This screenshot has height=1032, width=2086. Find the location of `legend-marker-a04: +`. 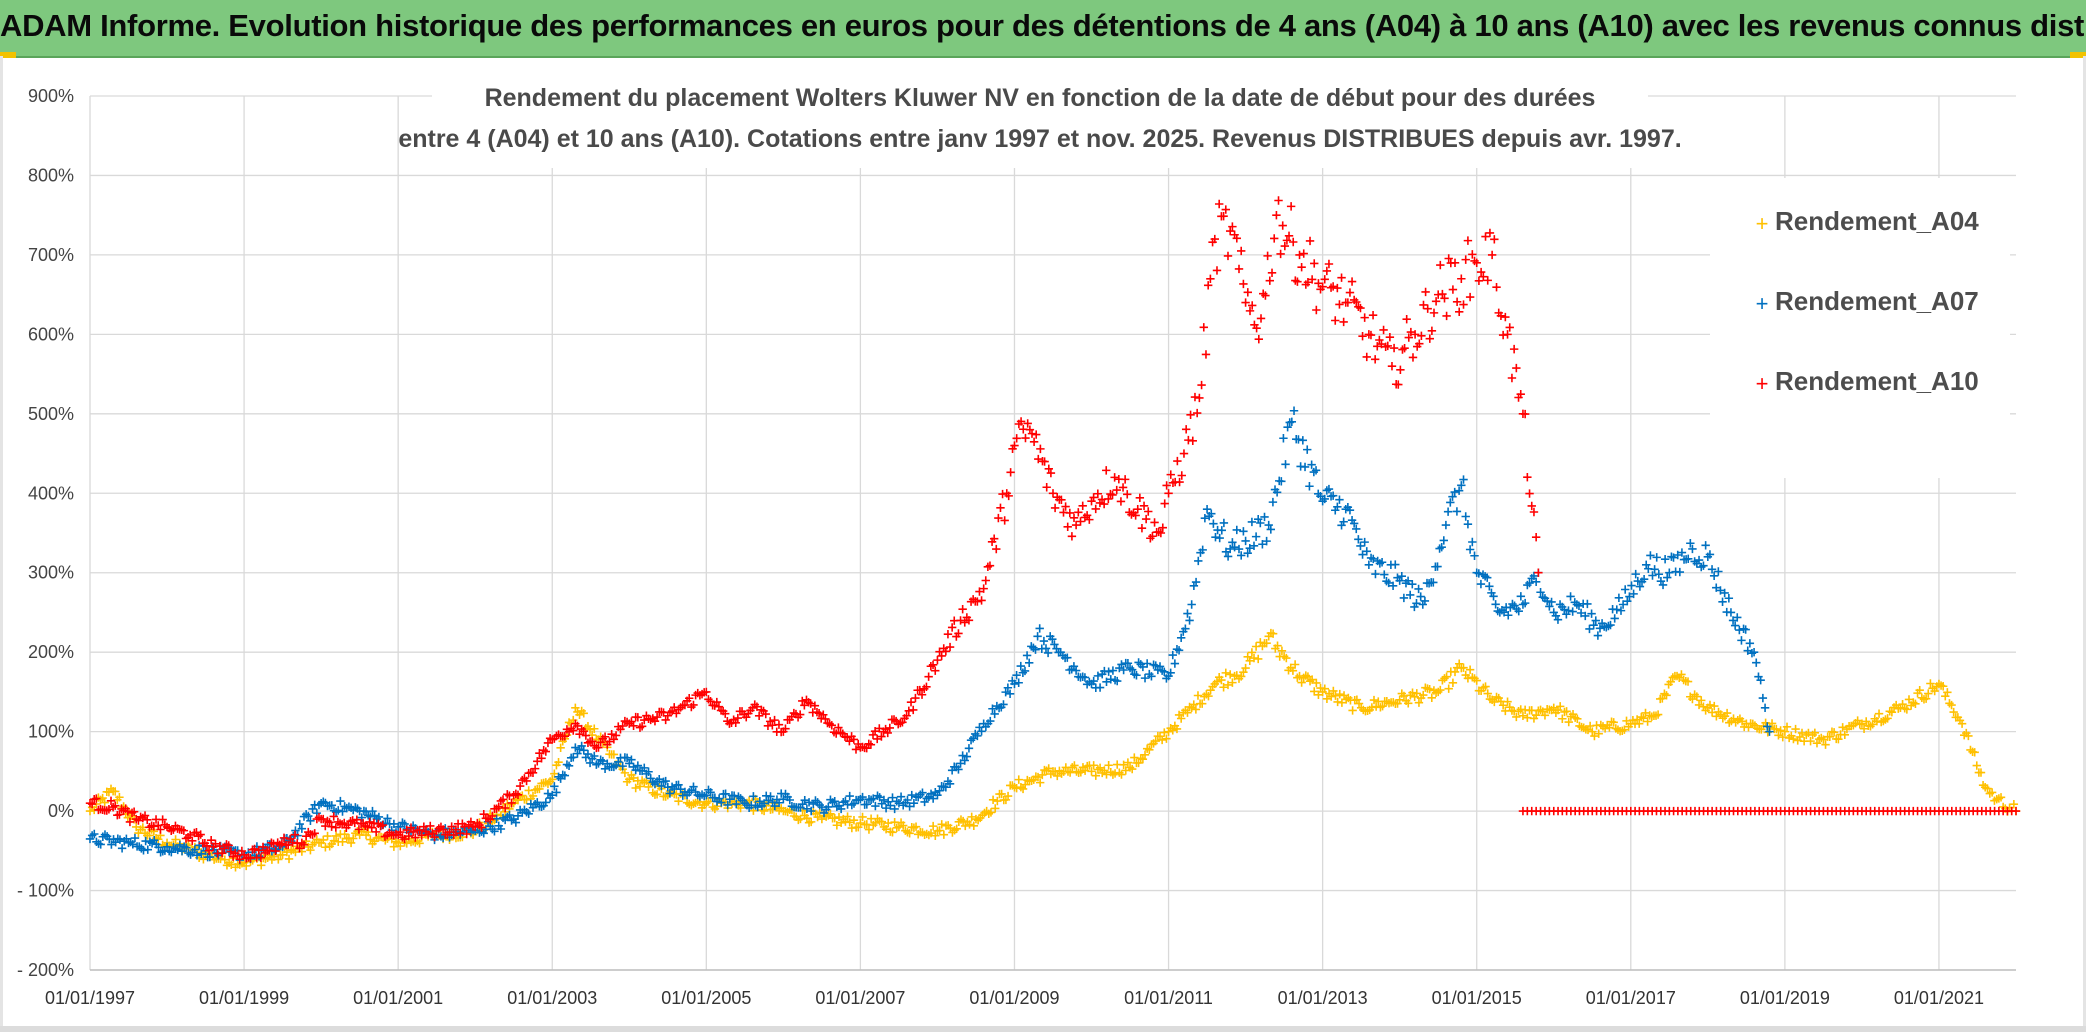

legend-marker-a04: + is located at coordinates (1762, 223).